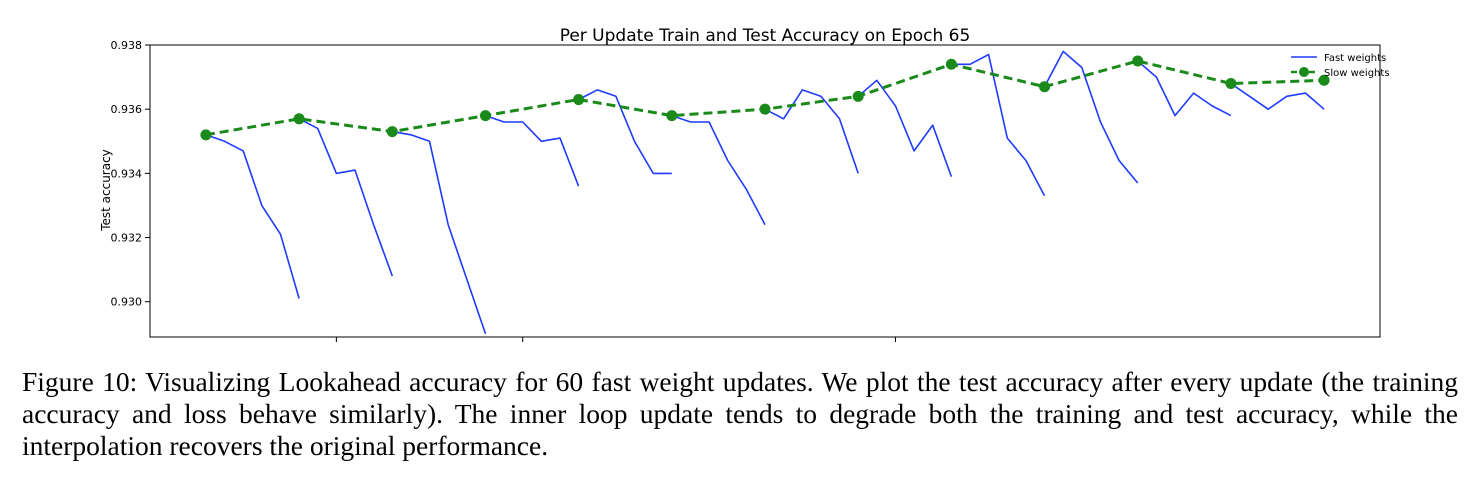  Describe the element at coordinates (106, 190) in the screenshot. I see `y-axis-label: Test accuracy` at that location.